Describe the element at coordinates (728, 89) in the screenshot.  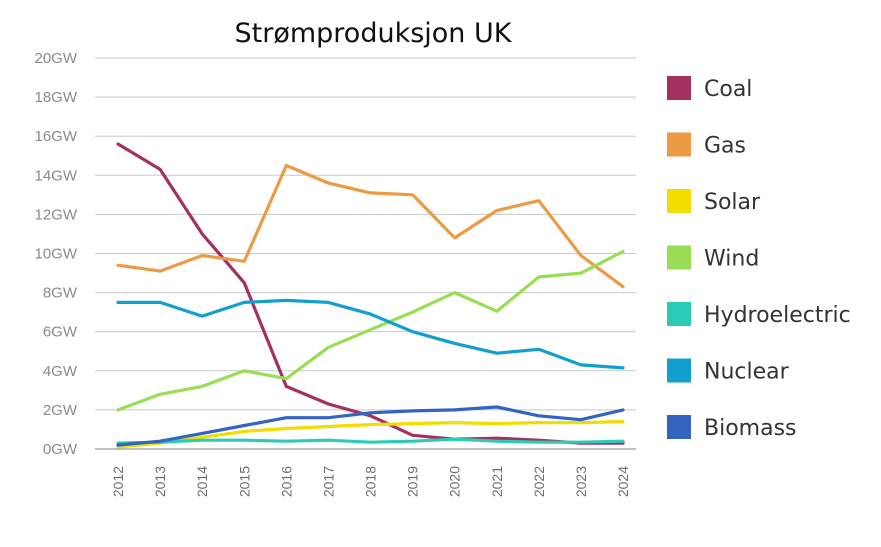
I see `legend-label-coal: Coal` at that location.